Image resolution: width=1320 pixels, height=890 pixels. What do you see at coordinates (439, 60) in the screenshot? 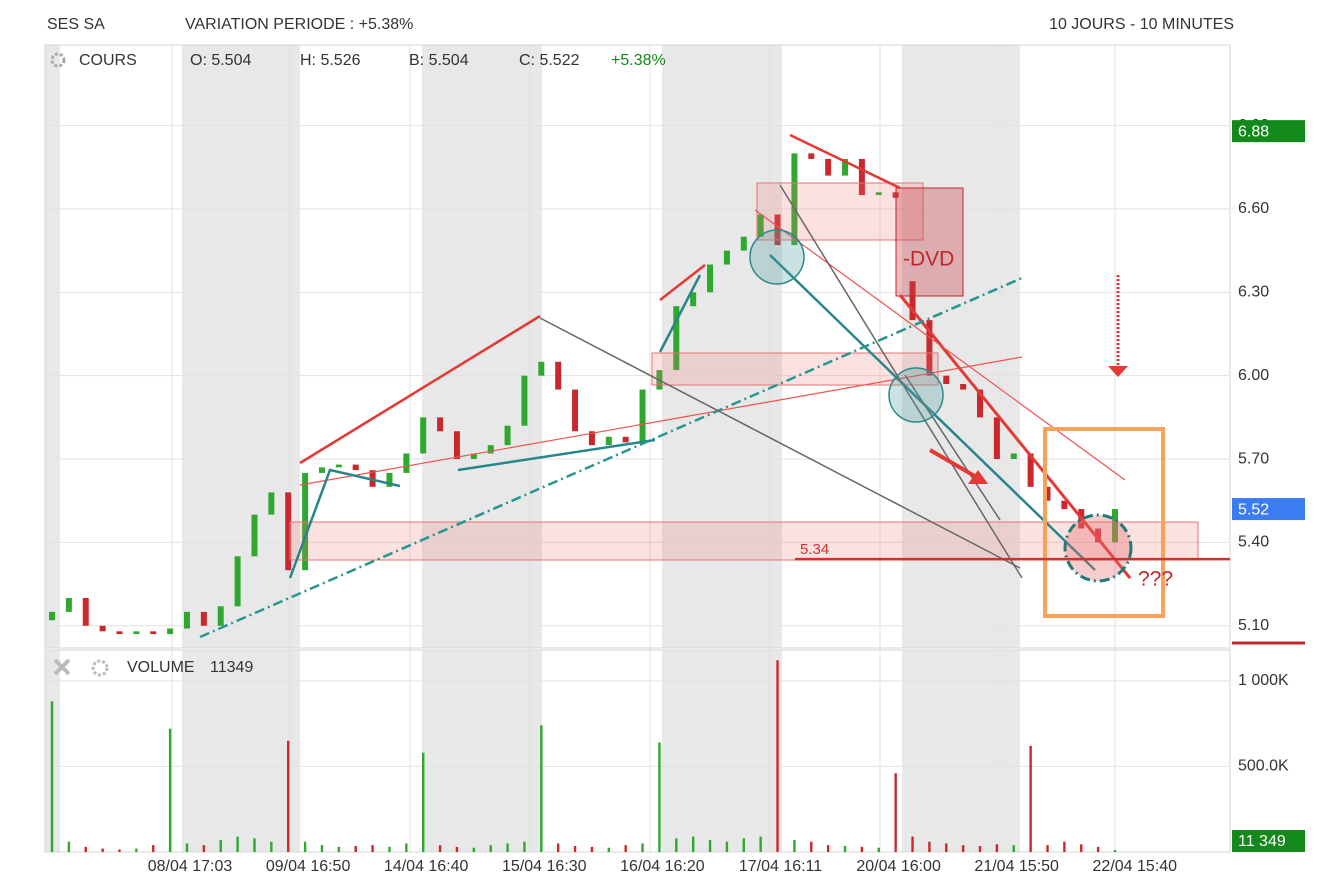
I see `ohlc-low: B: 5.504` at bounding box center [439, 60].